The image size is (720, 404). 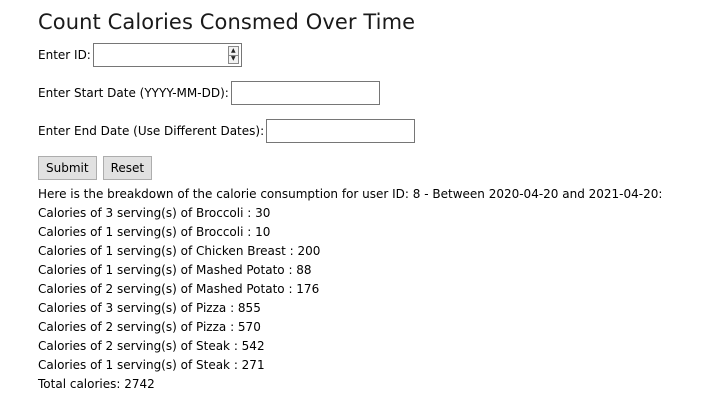 What do you see at coordinates (233, 59) in the screenshot?
I see `decrement-arrow-icon: ▼` at bounding box center [233, 59].